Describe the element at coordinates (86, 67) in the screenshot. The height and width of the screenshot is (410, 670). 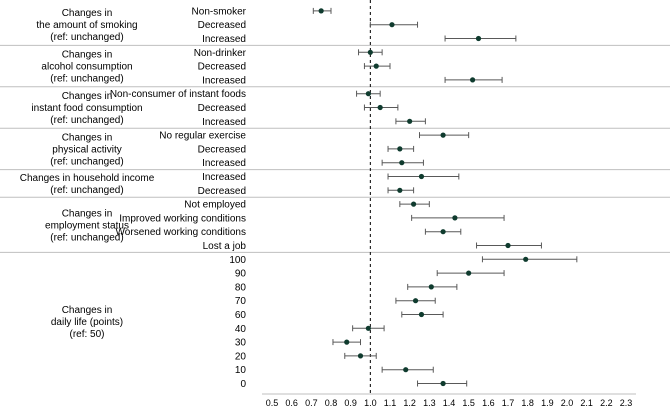
I see `group-label: alcohol consumption` at that location.